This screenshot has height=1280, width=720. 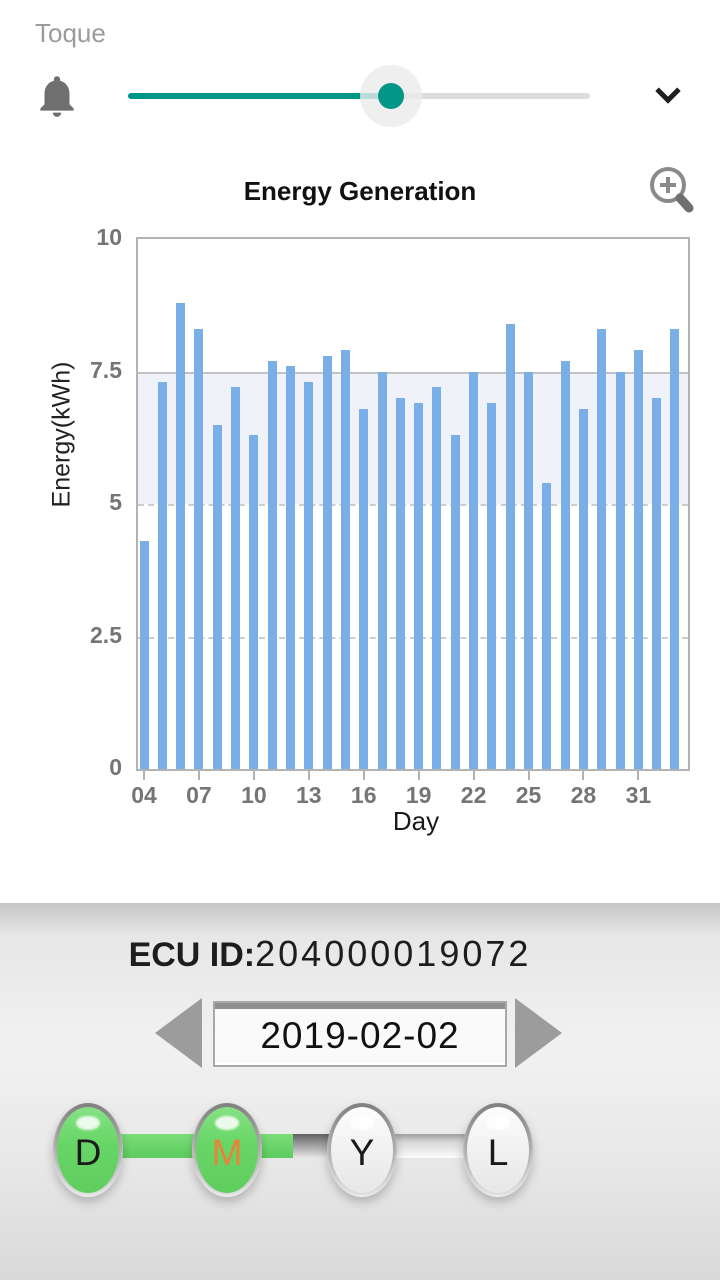 I want to click on volume-slider-track, so click(x=359, y=96).